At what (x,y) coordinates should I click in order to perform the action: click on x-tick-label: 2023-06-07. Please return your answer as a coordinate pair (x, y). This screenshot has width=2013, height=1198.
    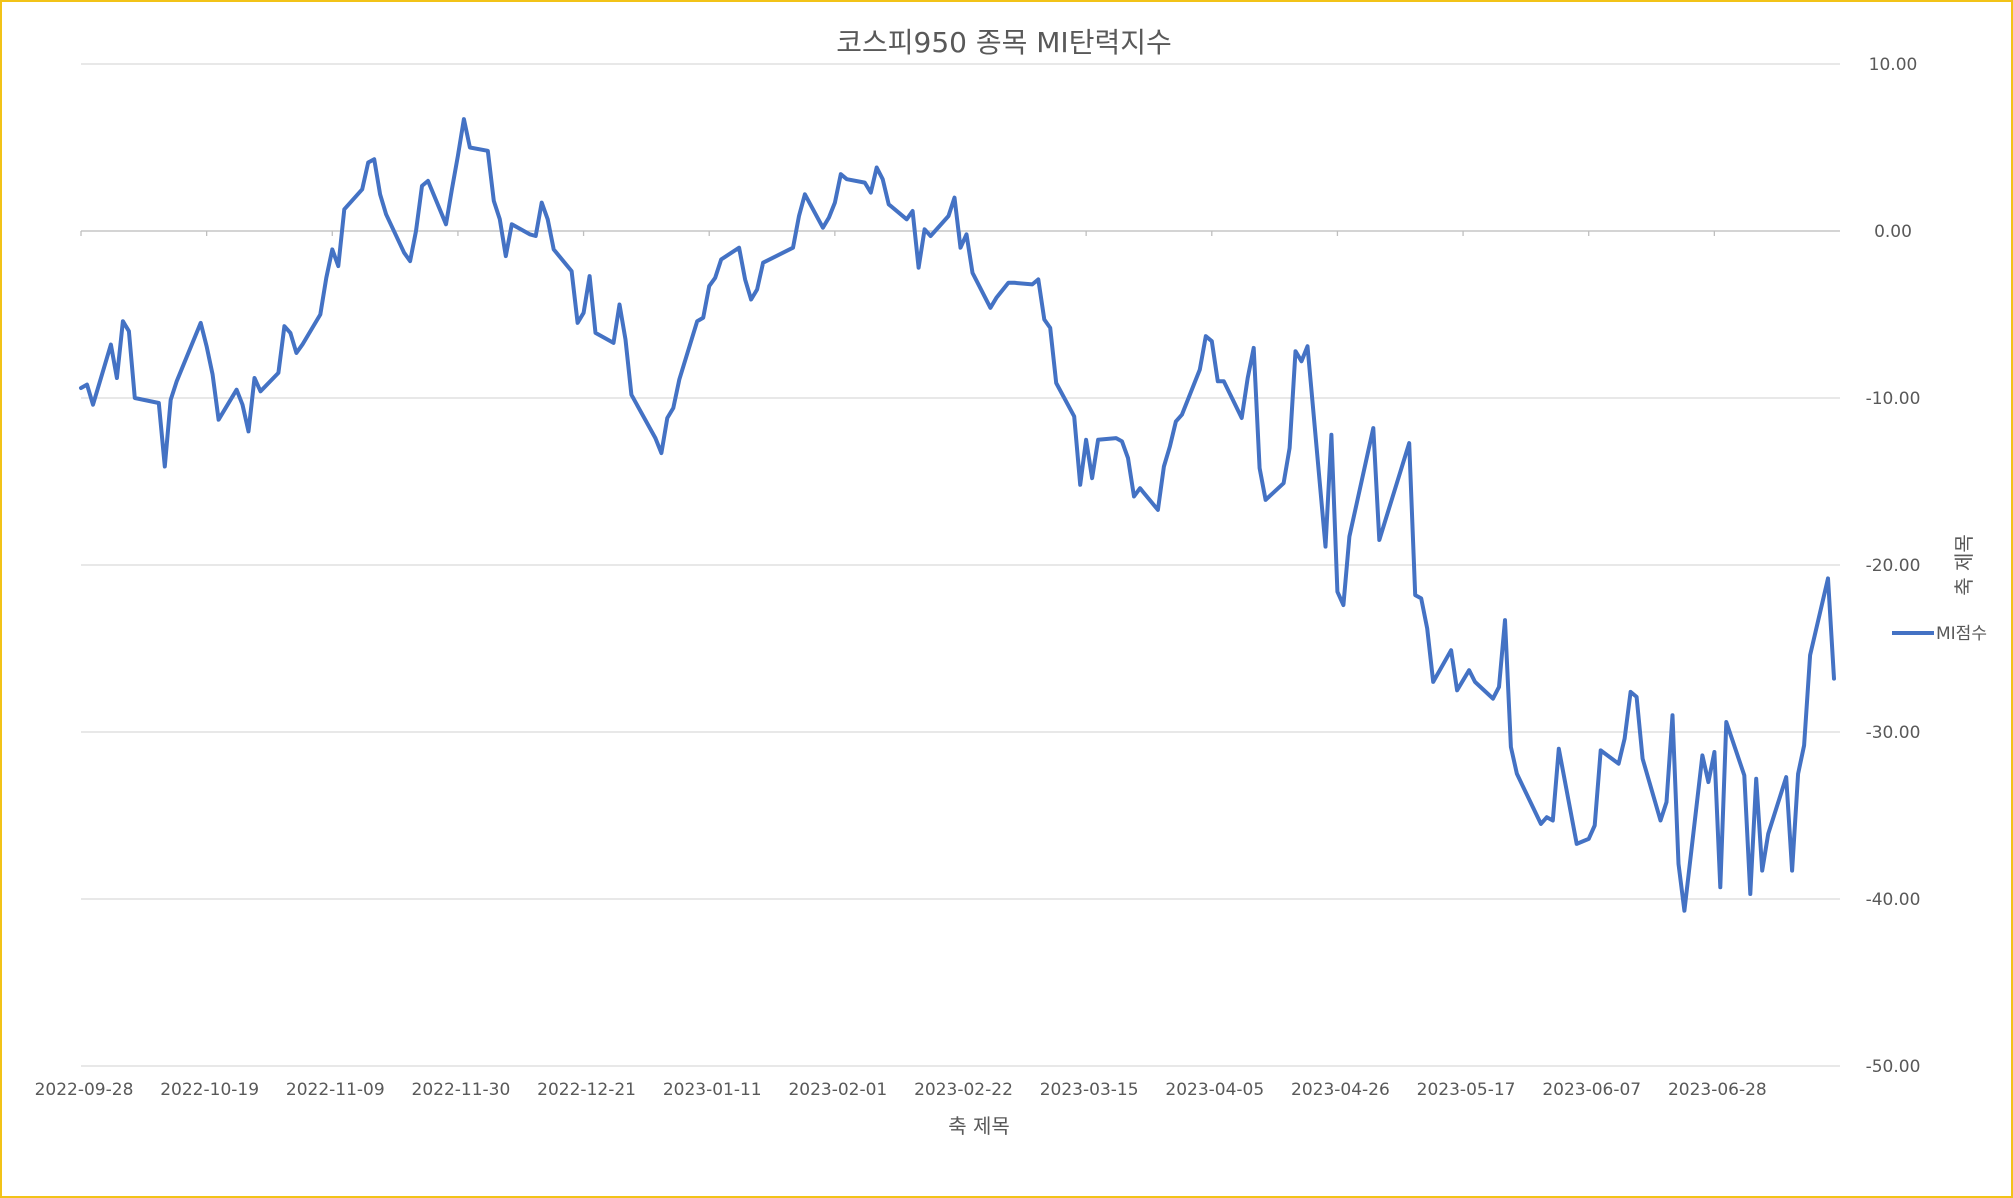
    Looking at the image, I should click on (1591, 1090).